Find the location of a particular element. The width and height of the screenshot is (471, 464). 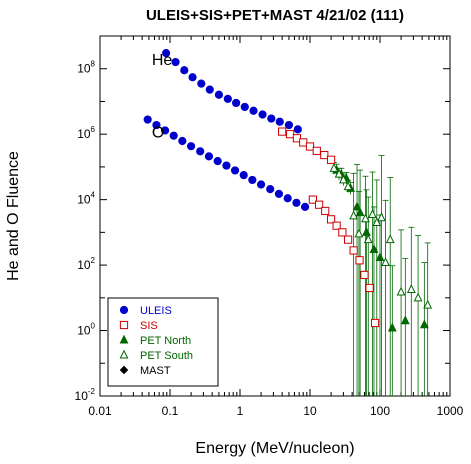

x-tick-label: 1000 is located at coordinates (450, 411).